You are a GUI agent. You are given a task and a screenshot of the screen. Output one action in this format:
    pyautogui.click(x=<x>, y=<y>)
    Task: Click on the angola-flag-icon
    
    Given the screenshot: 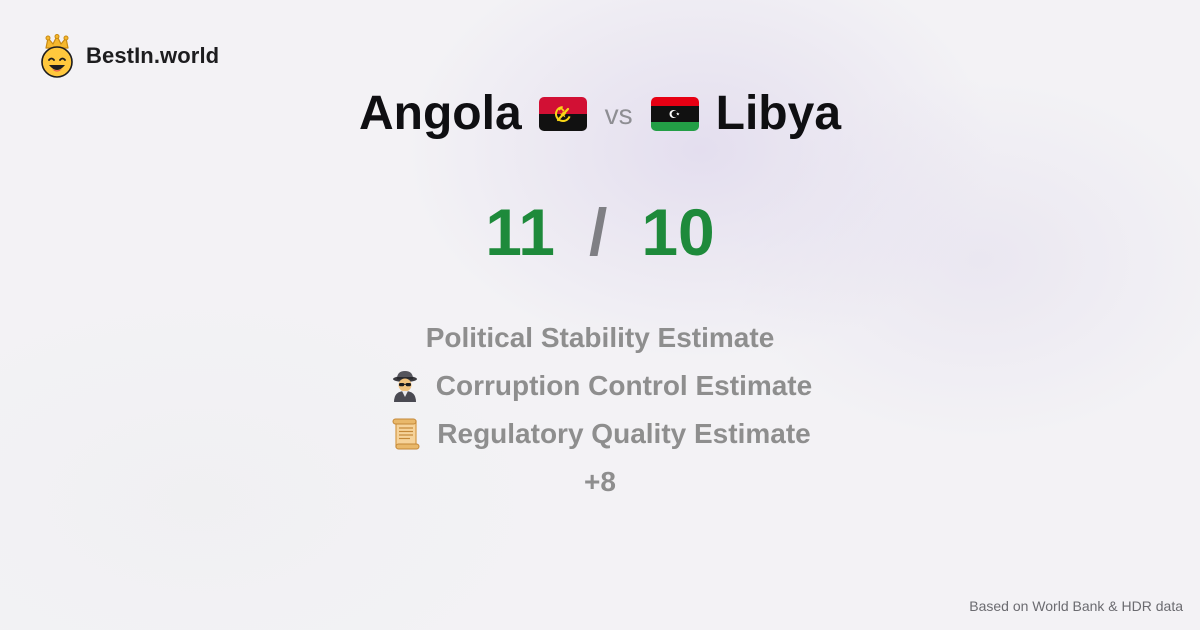 What is the action you would take?
    pyautogui.click(x=562, y=113)
    